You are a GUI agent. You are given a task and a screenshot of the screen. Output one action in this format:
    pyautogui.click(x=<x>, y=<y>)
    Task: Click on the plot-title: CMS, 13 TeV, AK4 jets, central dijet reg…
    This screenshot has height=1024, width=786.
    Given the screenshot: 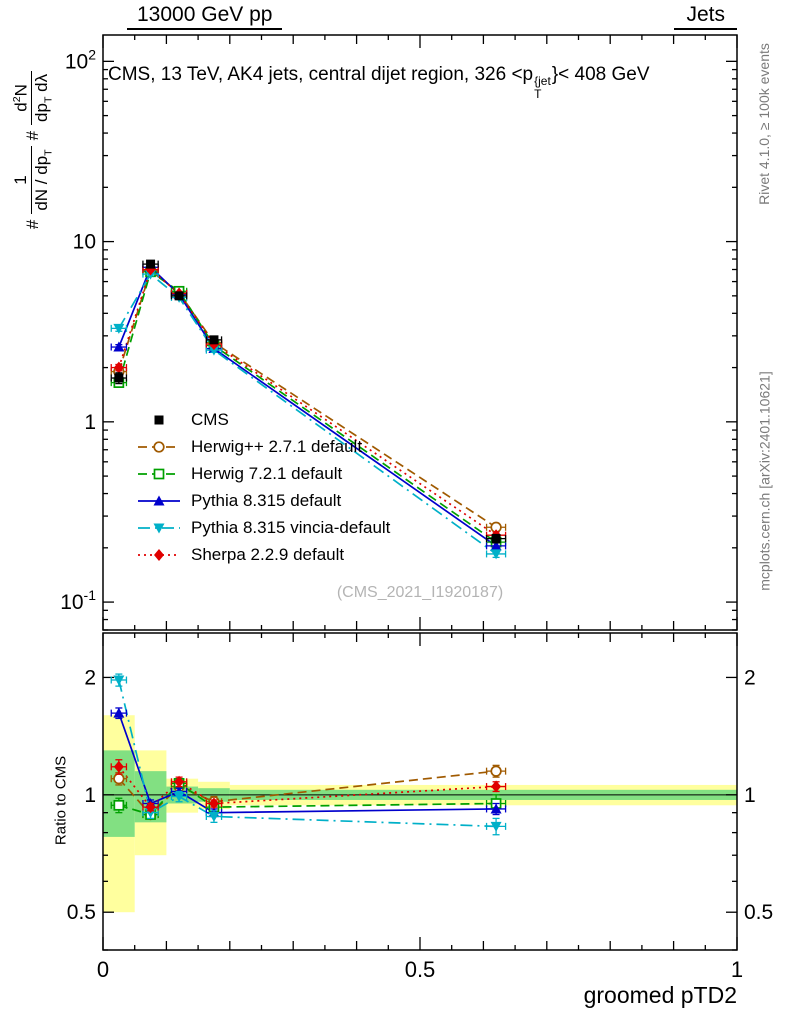 What is the action you would take?
    pyautogui.click(x=433, y=82)
    